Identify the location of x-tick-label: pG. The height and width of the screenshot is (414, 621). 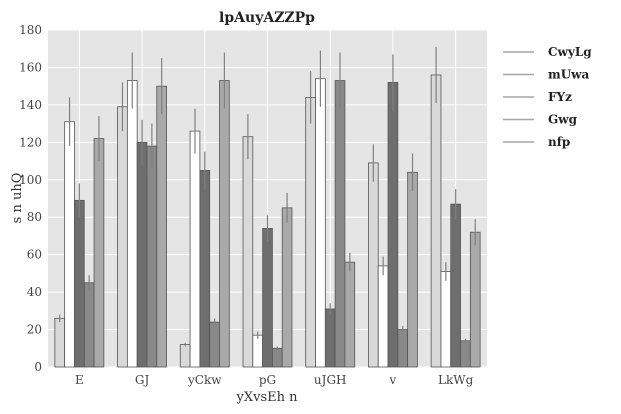
(267, 380).